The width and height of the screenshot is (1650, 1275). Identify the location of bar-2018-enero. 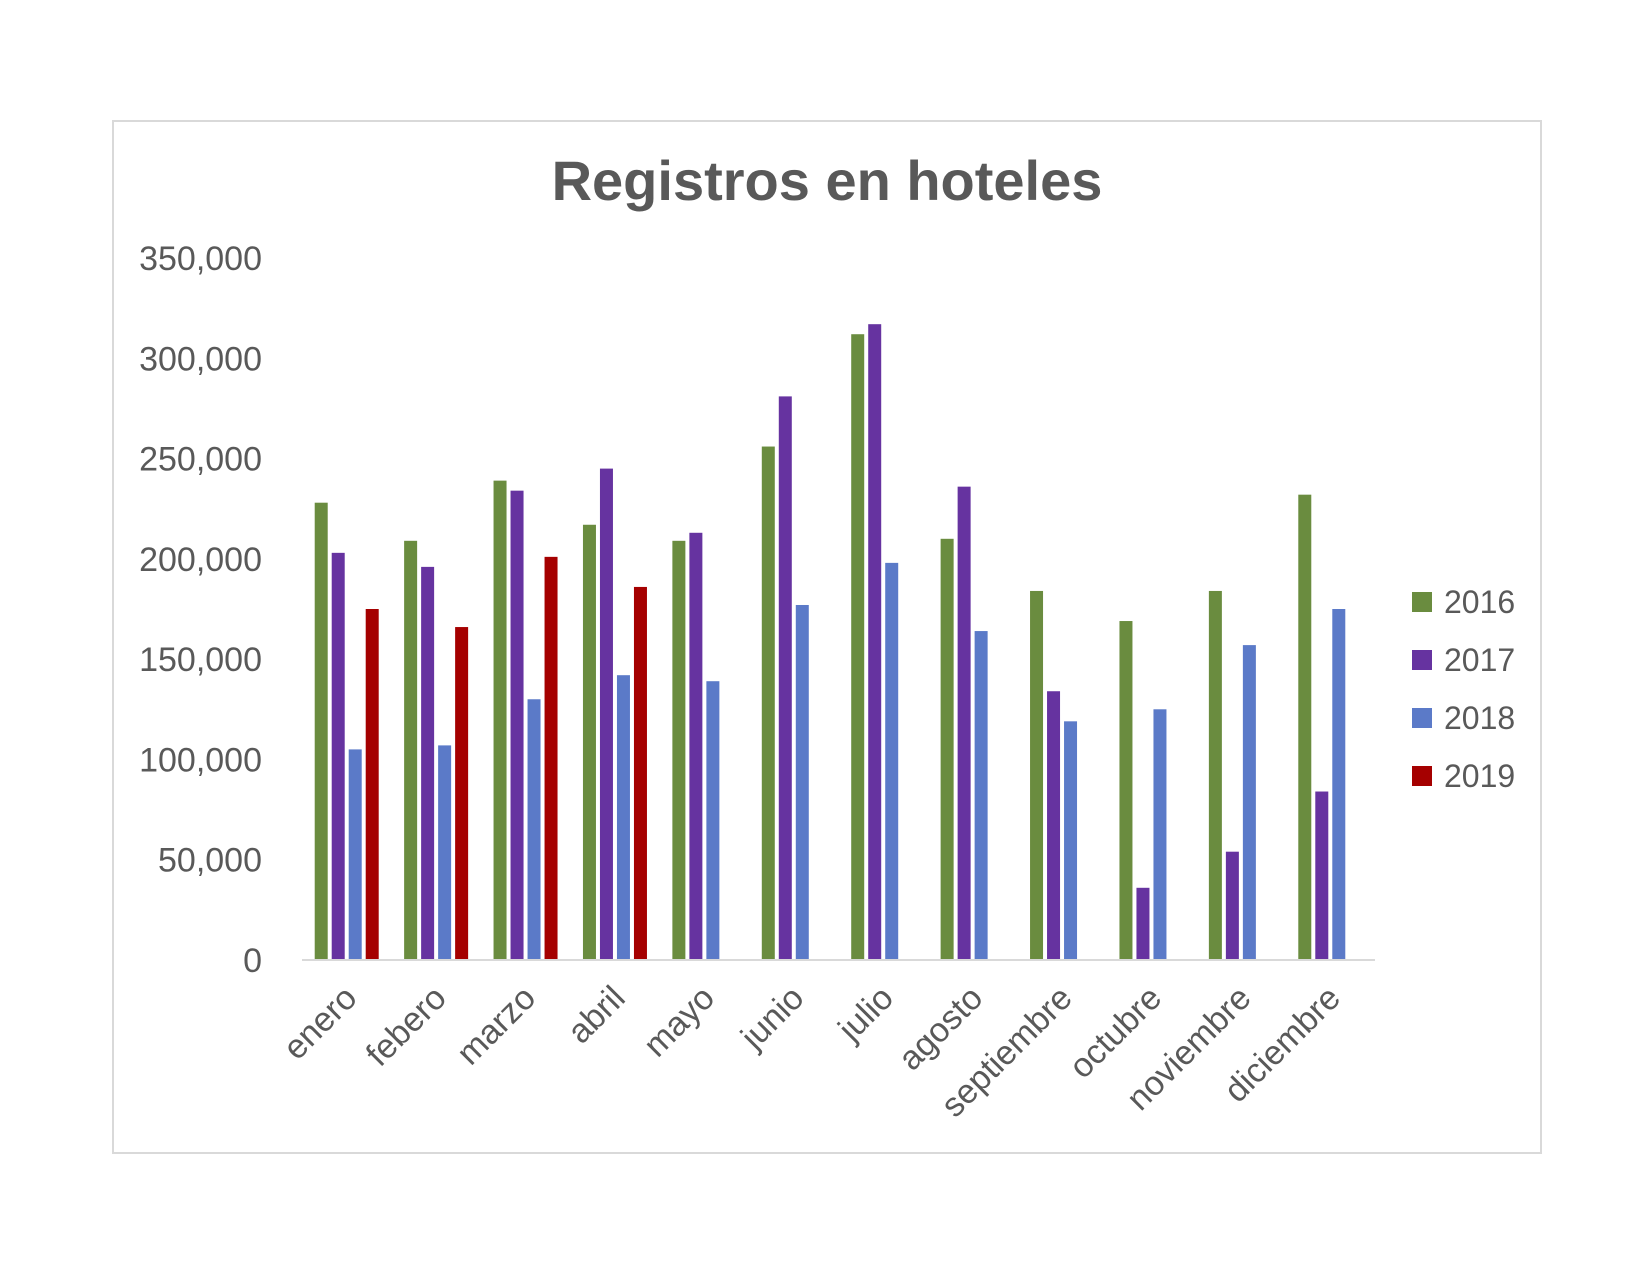
(355, 854).